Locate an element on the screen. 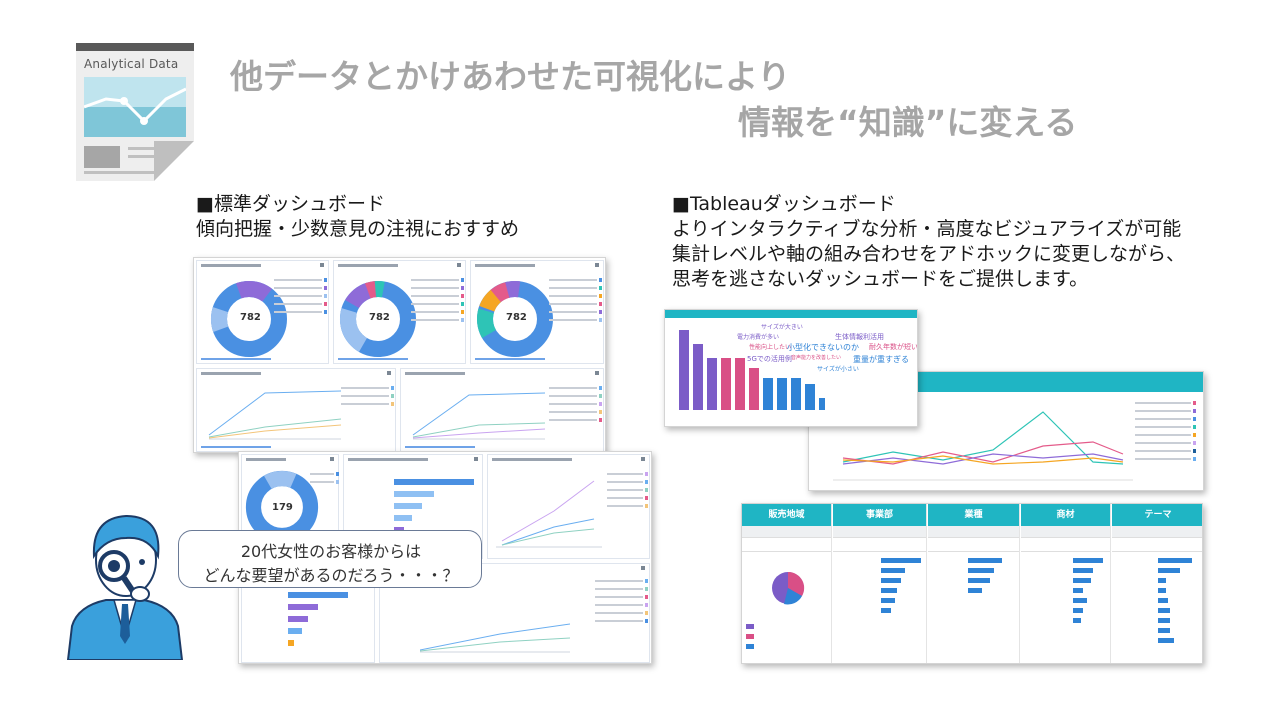 This screenshot has height=720, width=1280. tableau-bar-chart is located at coordinates (752, 370).